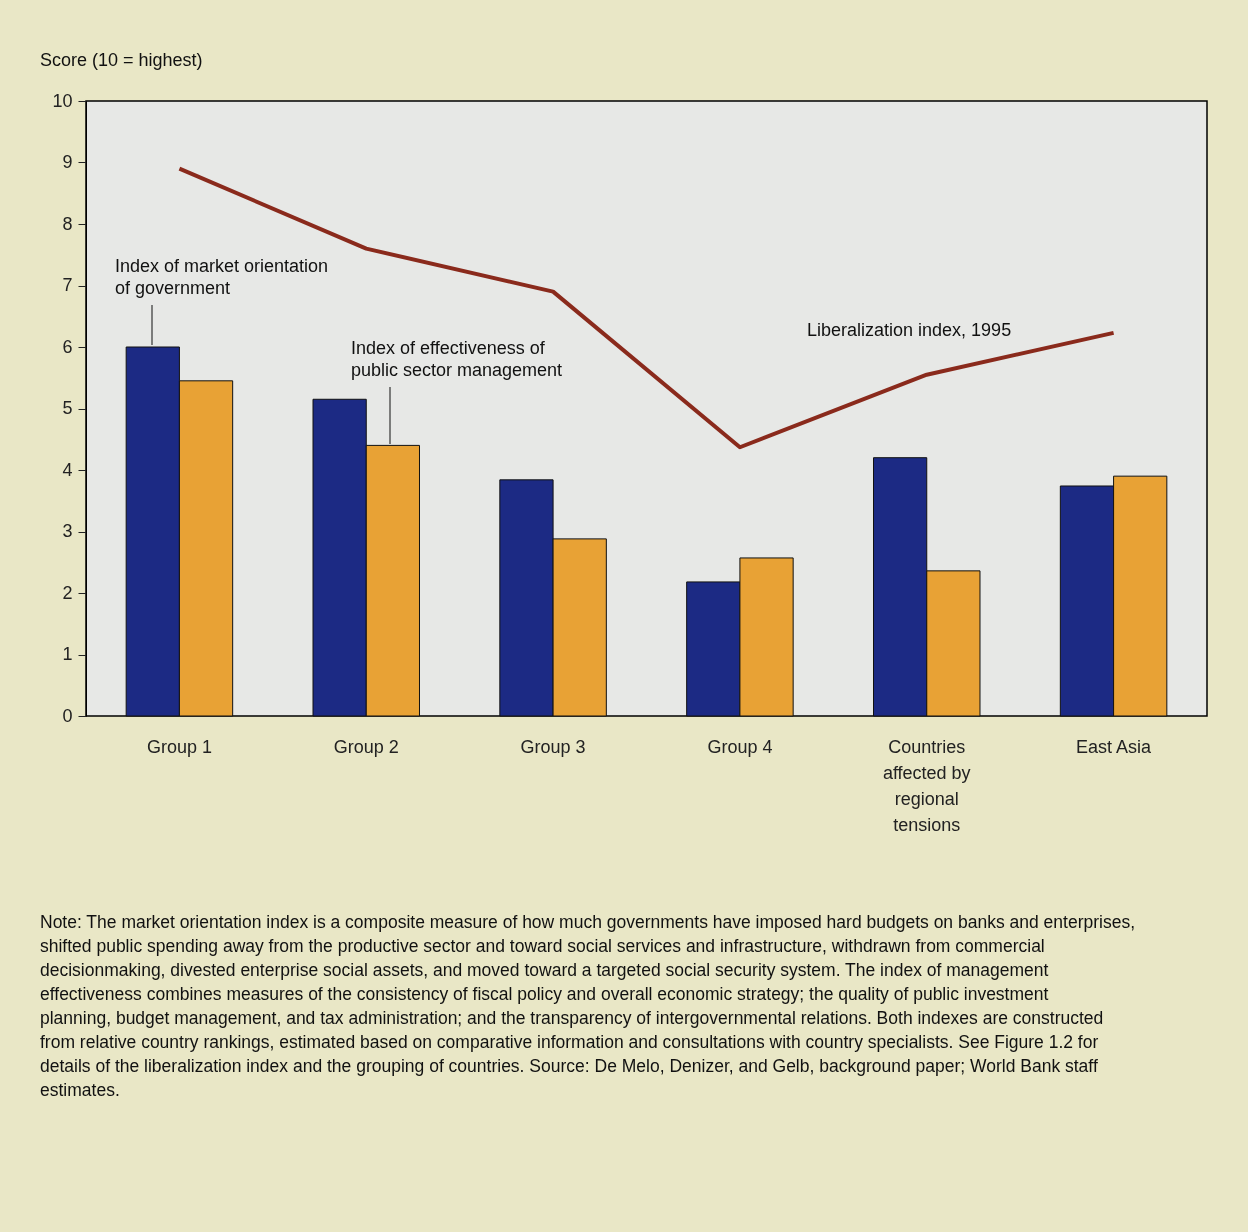 The height and width of the screenshot is (1232, 1248). What do you see at coordinates (740, 746) in the screenshot?
I see `x-tick-label: Group 4` at bounding box center [740, 746].